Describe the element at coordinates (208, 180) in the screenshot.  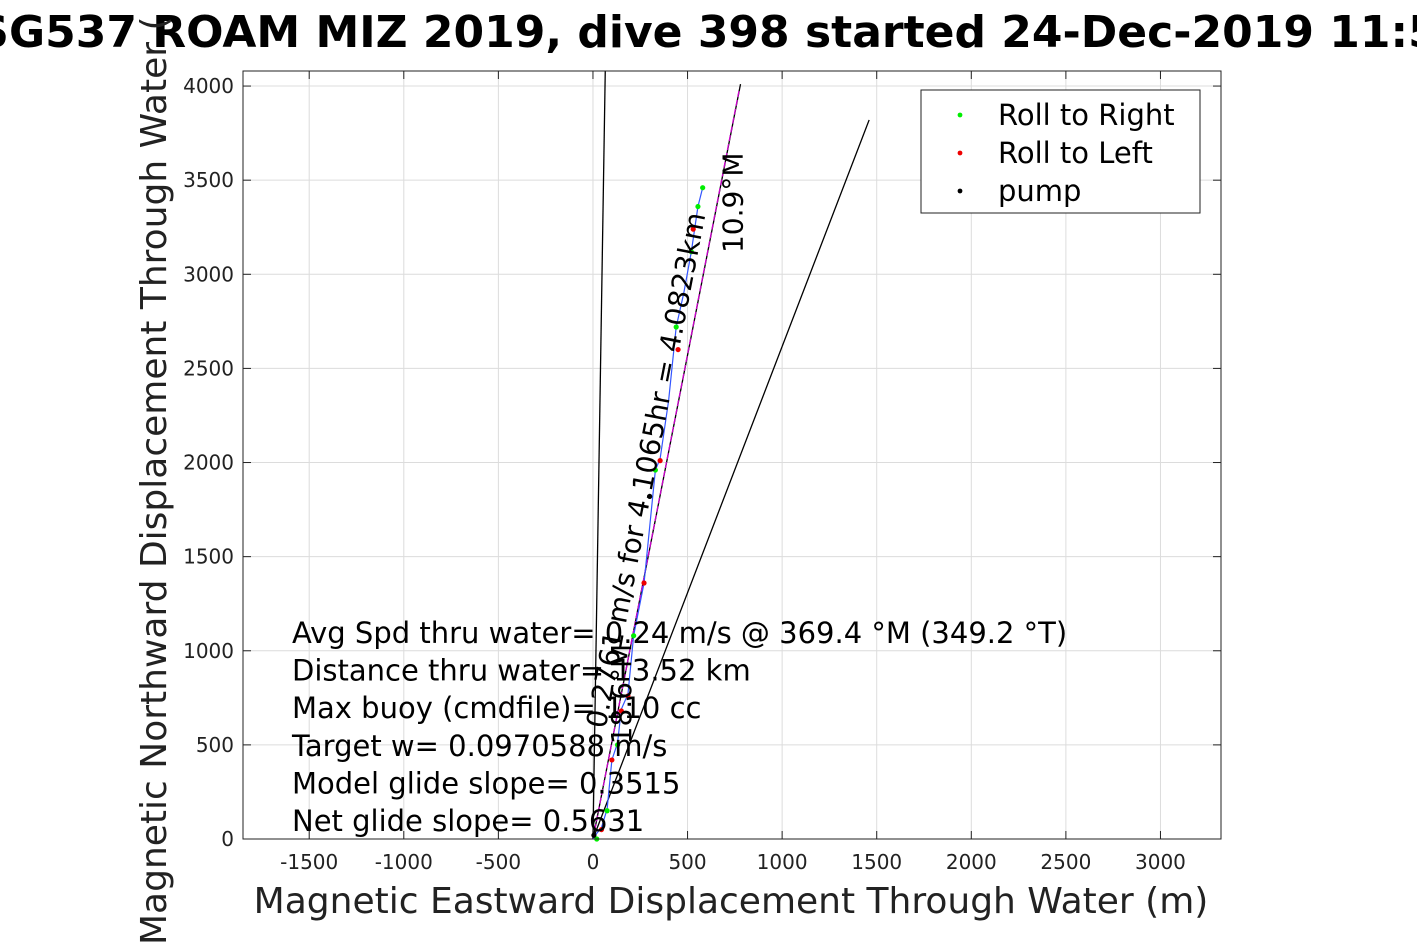
I see `y-tick-label: 3500` at that location.